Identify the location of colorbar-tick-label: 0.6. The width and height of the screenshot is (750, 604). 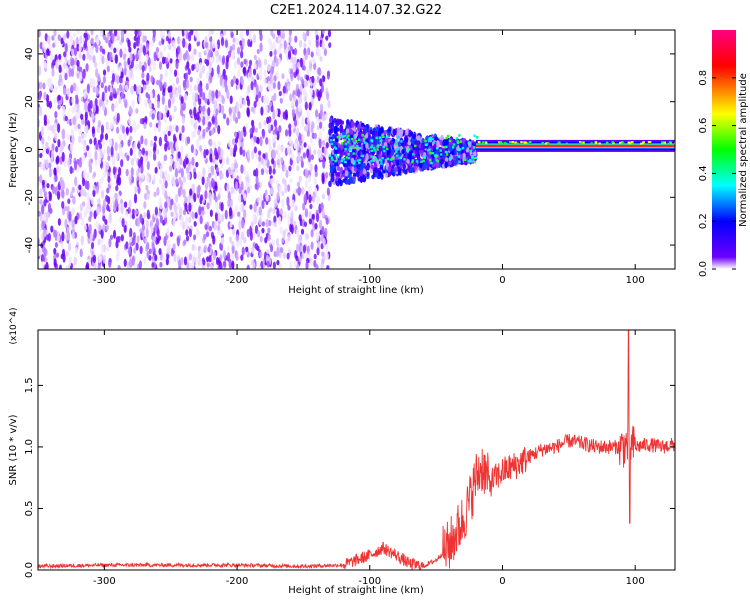
(703, 126).